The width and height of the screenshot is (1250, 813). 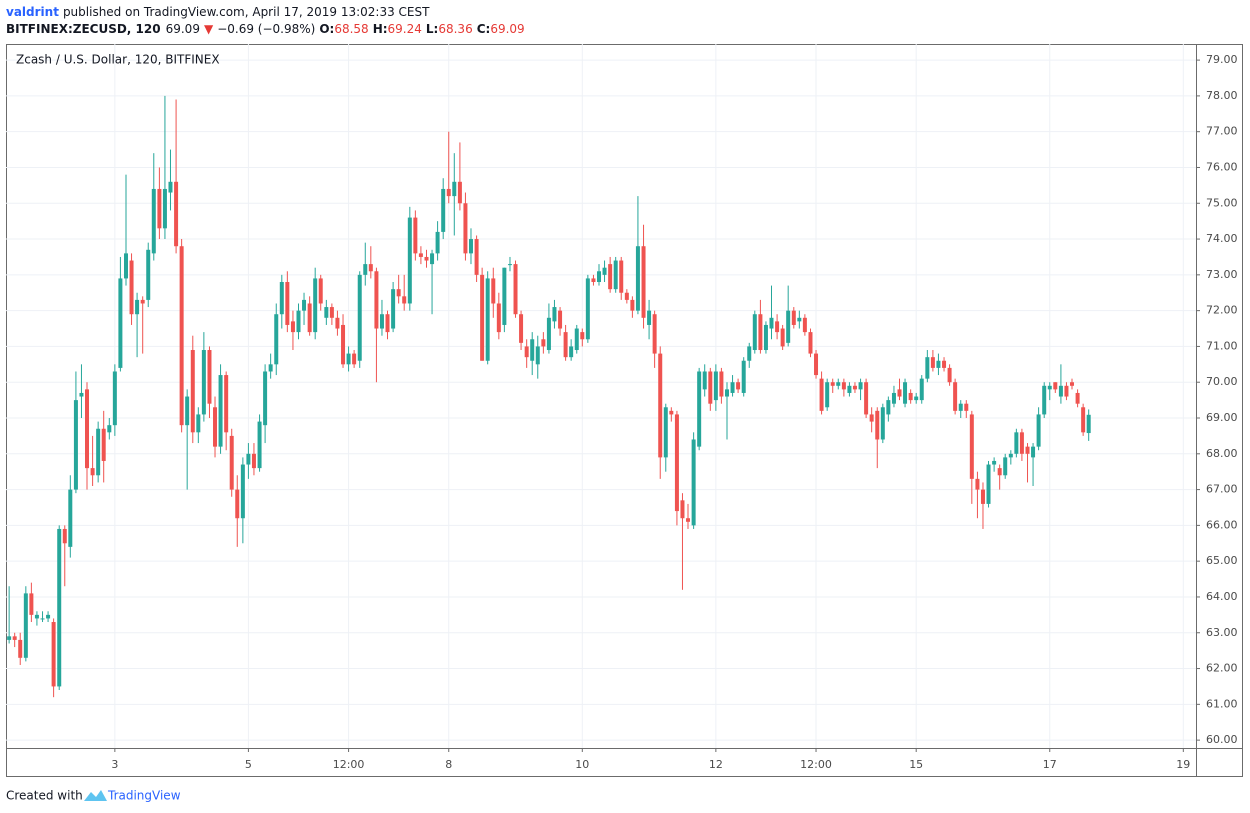 I want to click on open-label: O:, so click(x=326, y=29).